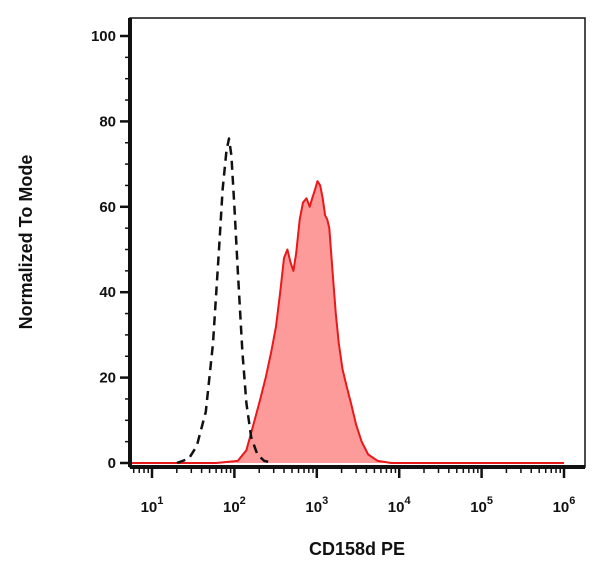 This screenshot has width=600, height=573. What do you see at coordinates (107, 121) in the screenshot?
I see `y-tick-label: 80` at bounding box center [107, 121].